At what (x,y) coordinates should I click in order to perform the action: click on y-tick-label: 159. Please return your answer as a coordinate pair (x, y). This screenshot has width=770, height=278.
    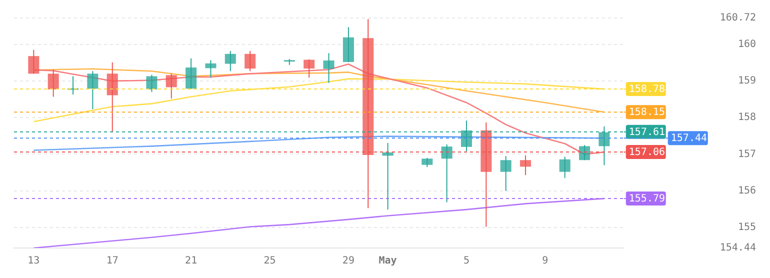
    Looking at the image, I should click on (747, 81).